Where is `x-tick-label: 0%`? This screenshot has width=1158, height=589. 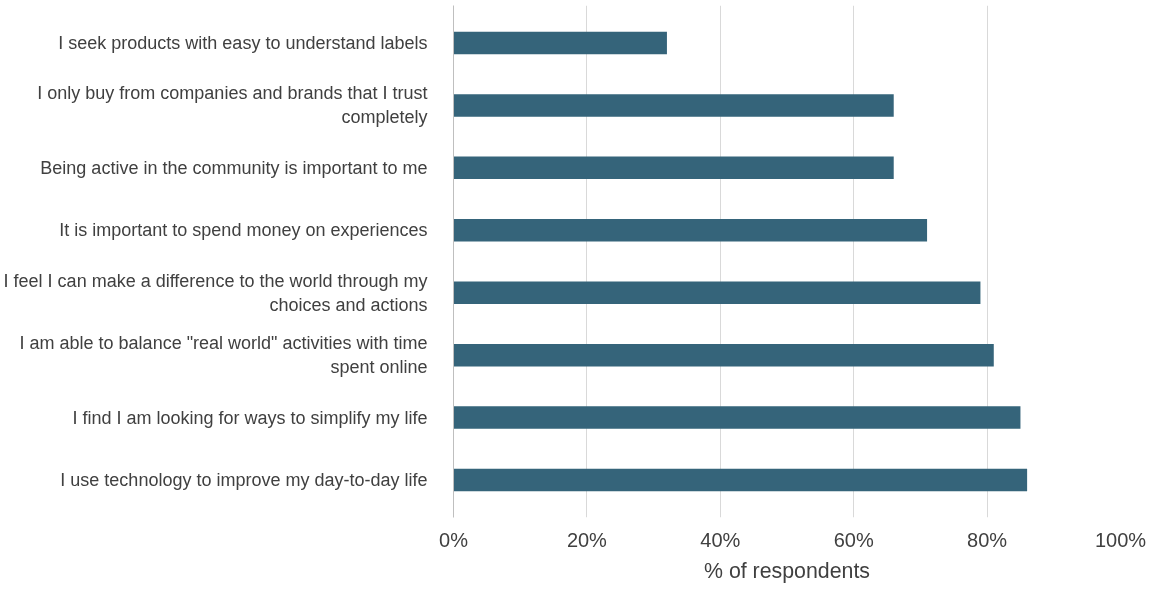 x-tick-label: 0% is located at coordinates (454, 539).